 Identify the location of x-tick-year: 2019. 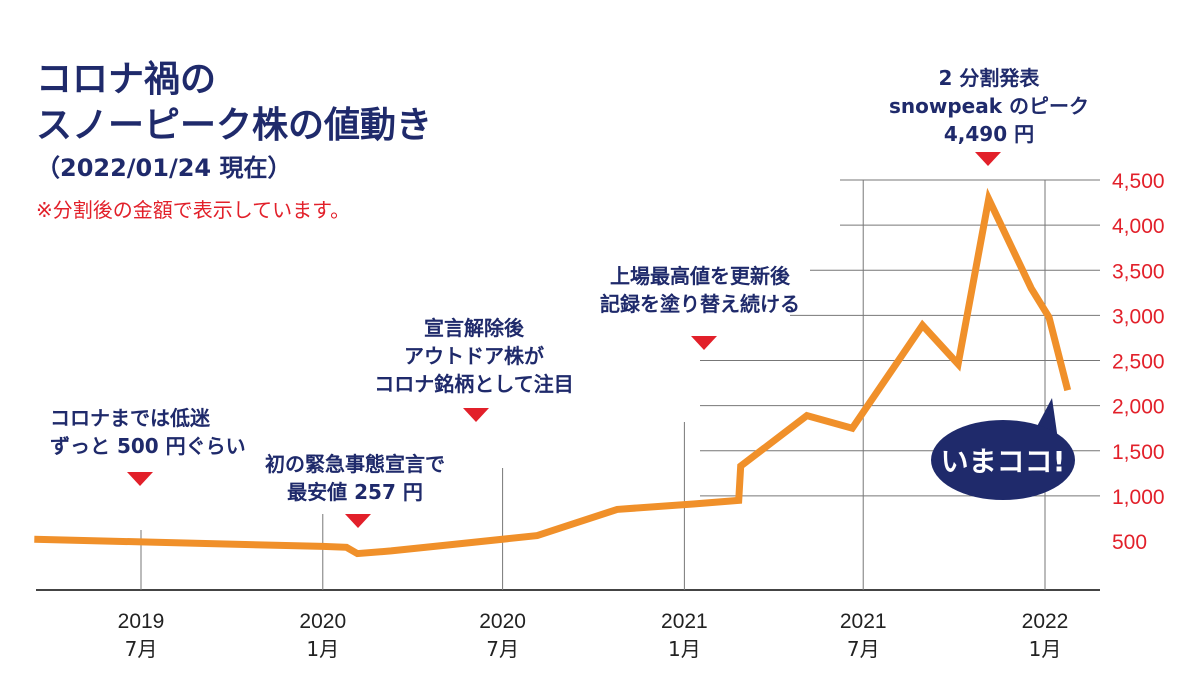
(141, 621).